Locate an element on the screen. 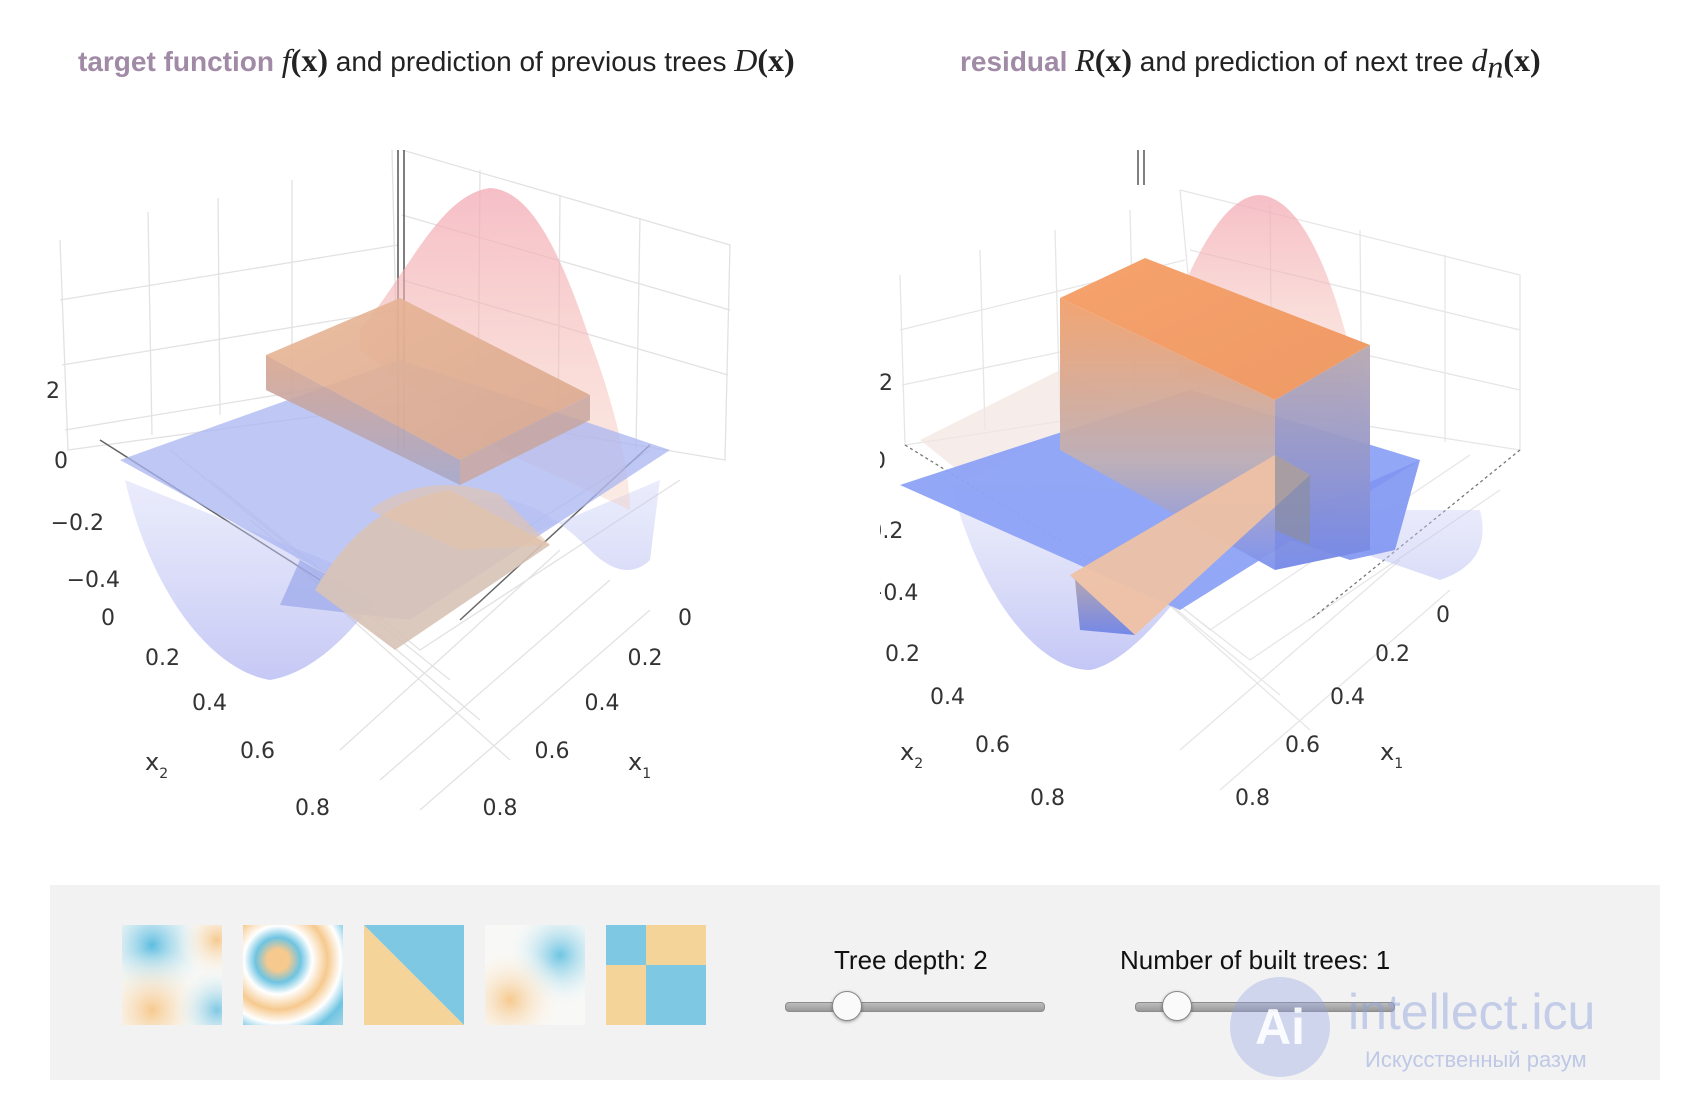 Image resolution: width=1700 pixels, height=1100 pixels. diagonal-gradient-icon is located at coordinates (535, 975).